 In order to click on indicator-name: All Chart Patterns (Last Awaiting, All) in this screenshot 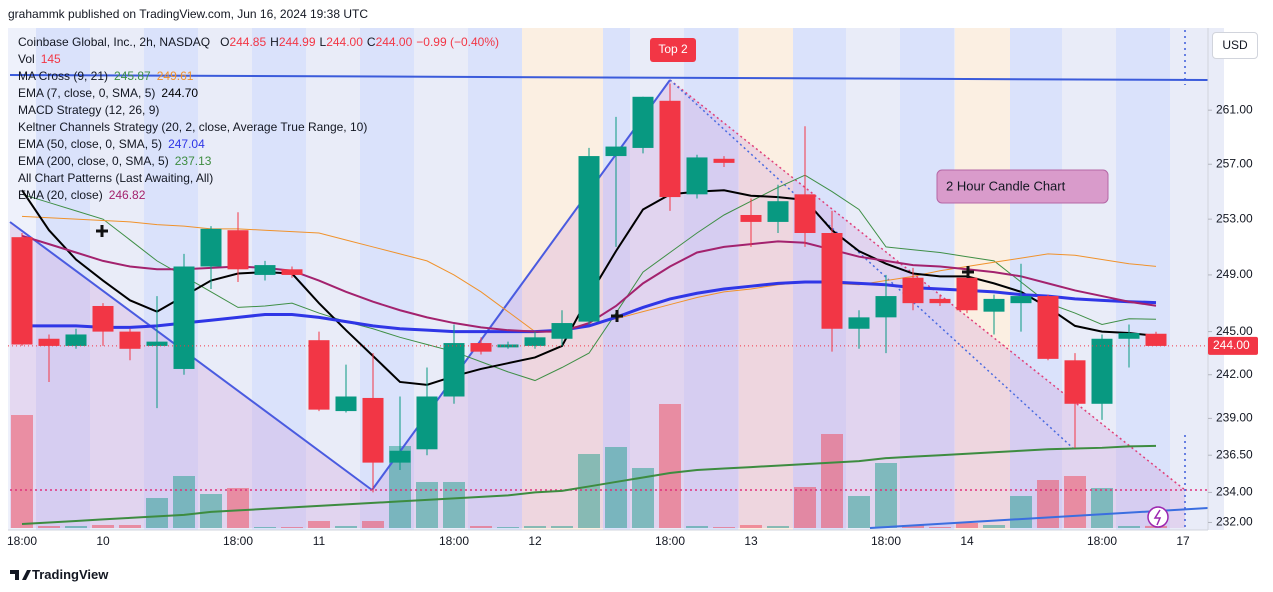, I will do `click(116, 178)`.